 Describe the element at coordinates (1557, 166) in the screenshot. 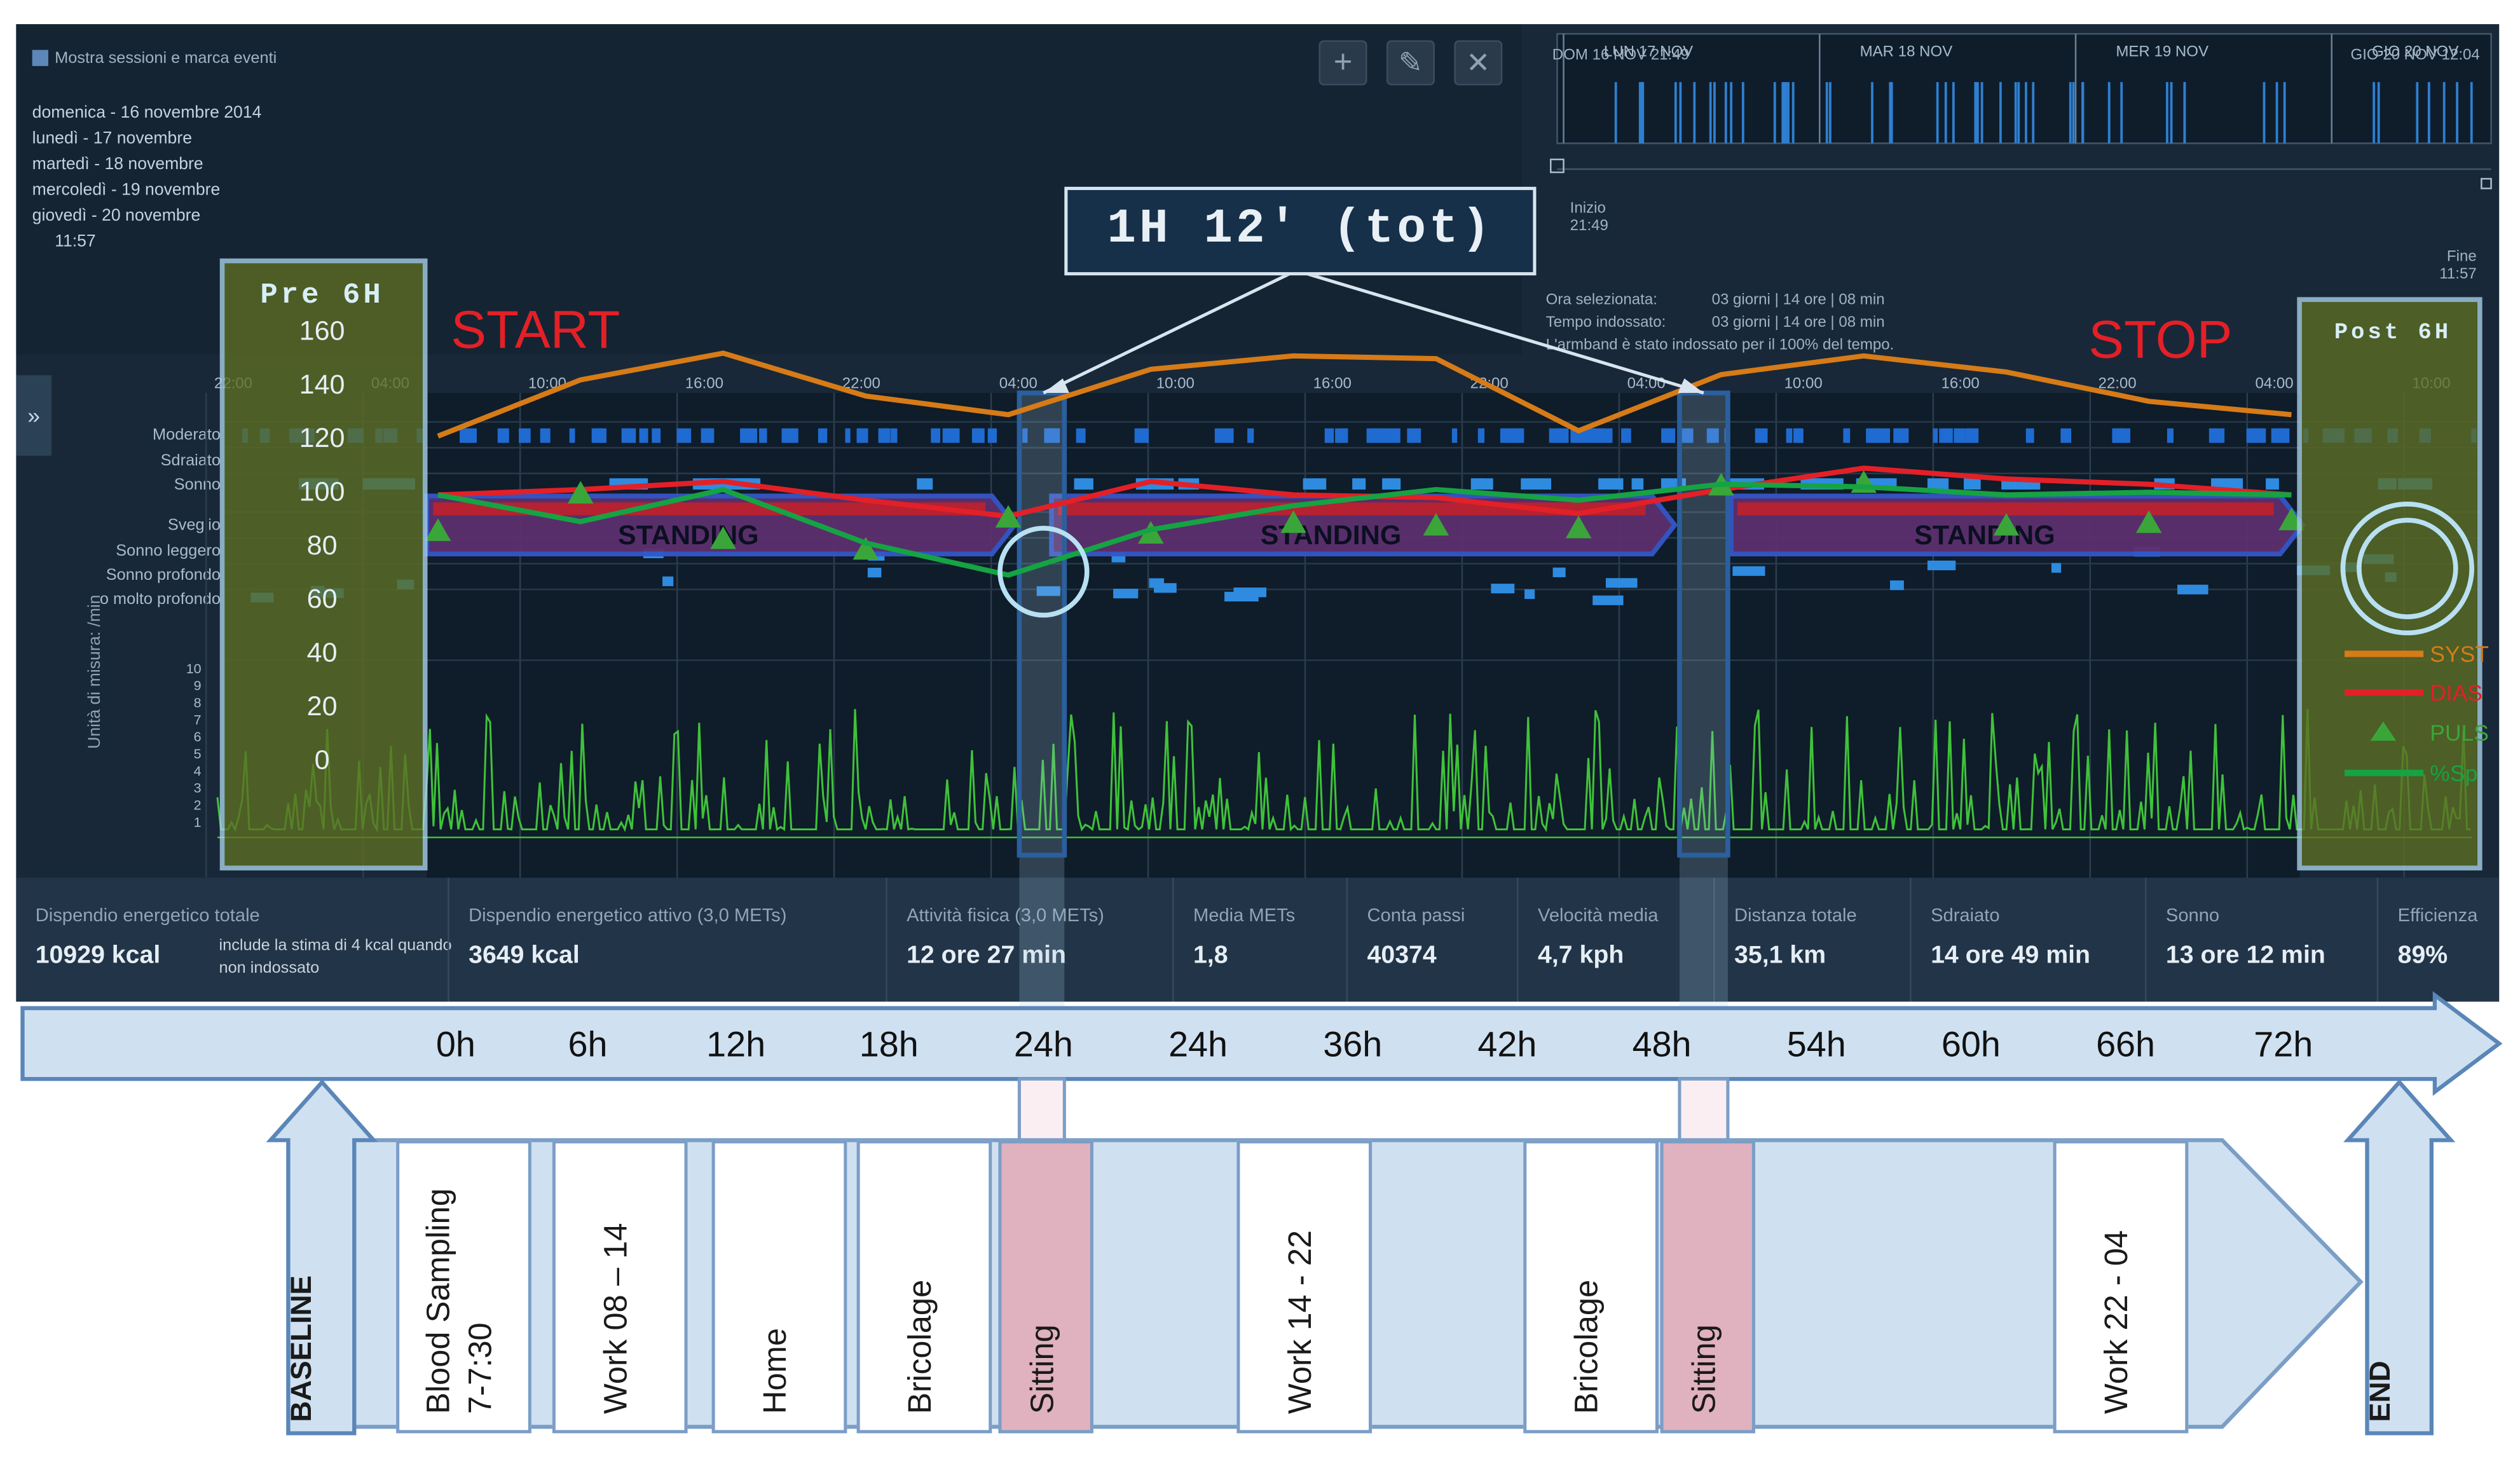

I see `inizio-handle-icon` at that location.